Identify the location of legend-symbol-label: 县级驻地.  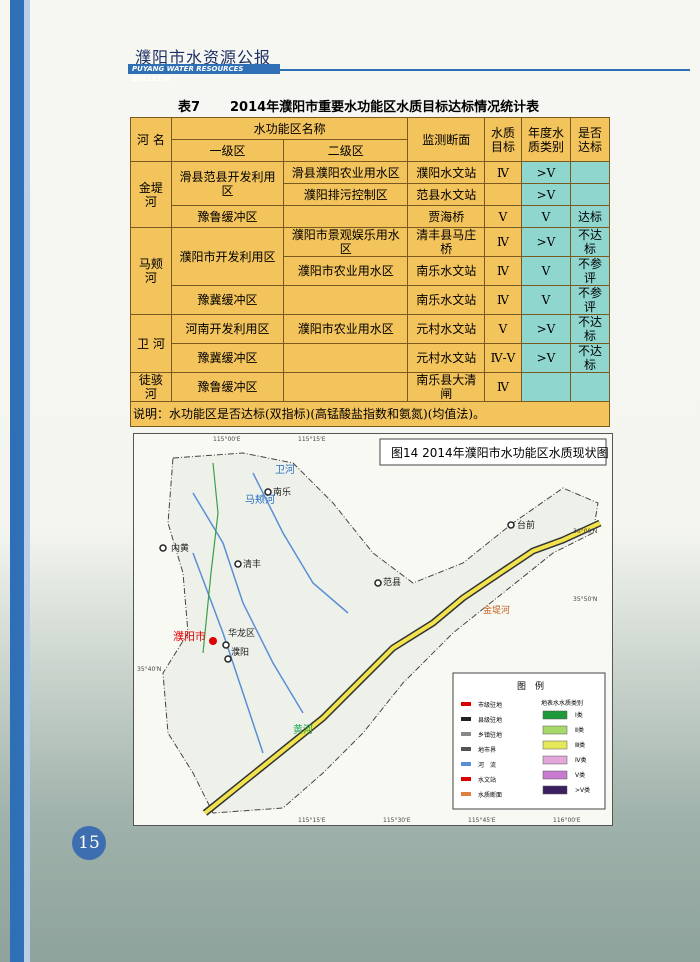
(490, 720).